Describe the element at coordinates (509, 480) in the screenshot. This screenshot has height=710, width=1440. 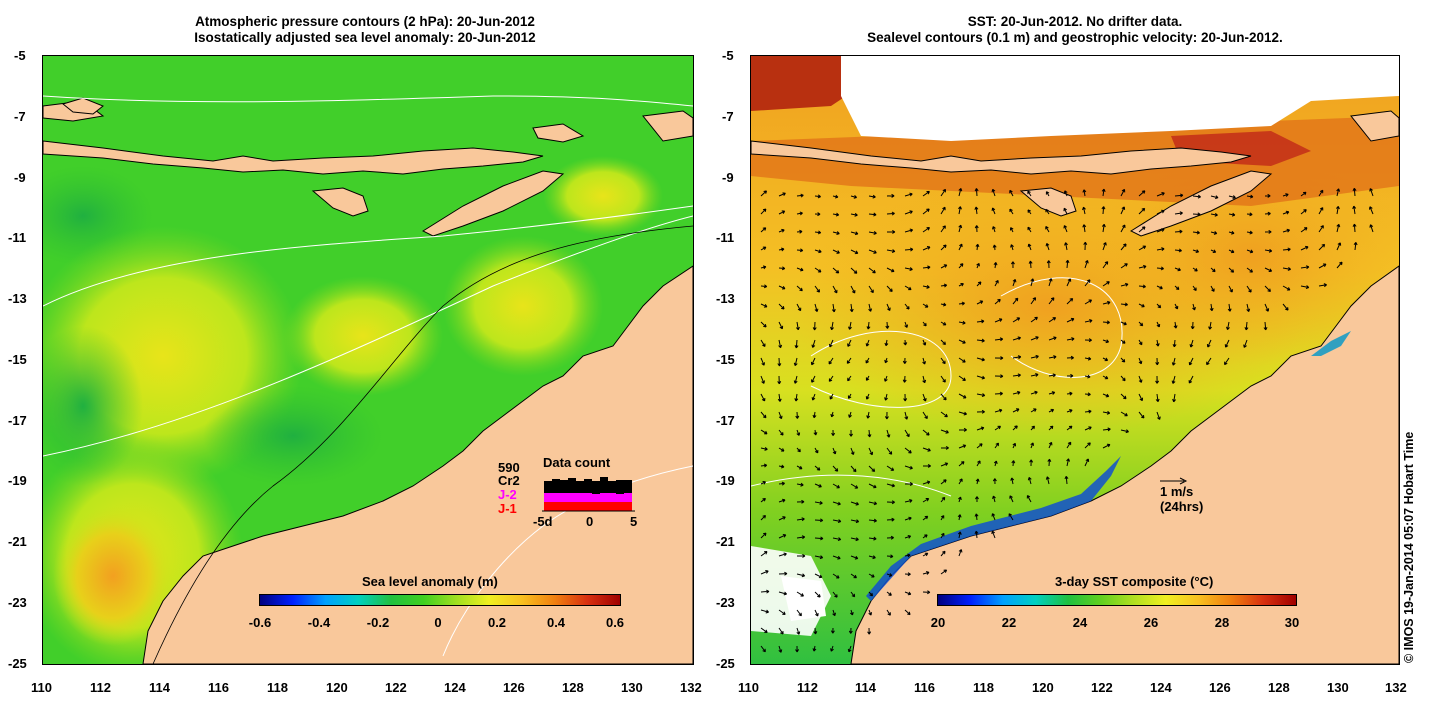
I see `mission-cr2-label: Cr2` at that location.